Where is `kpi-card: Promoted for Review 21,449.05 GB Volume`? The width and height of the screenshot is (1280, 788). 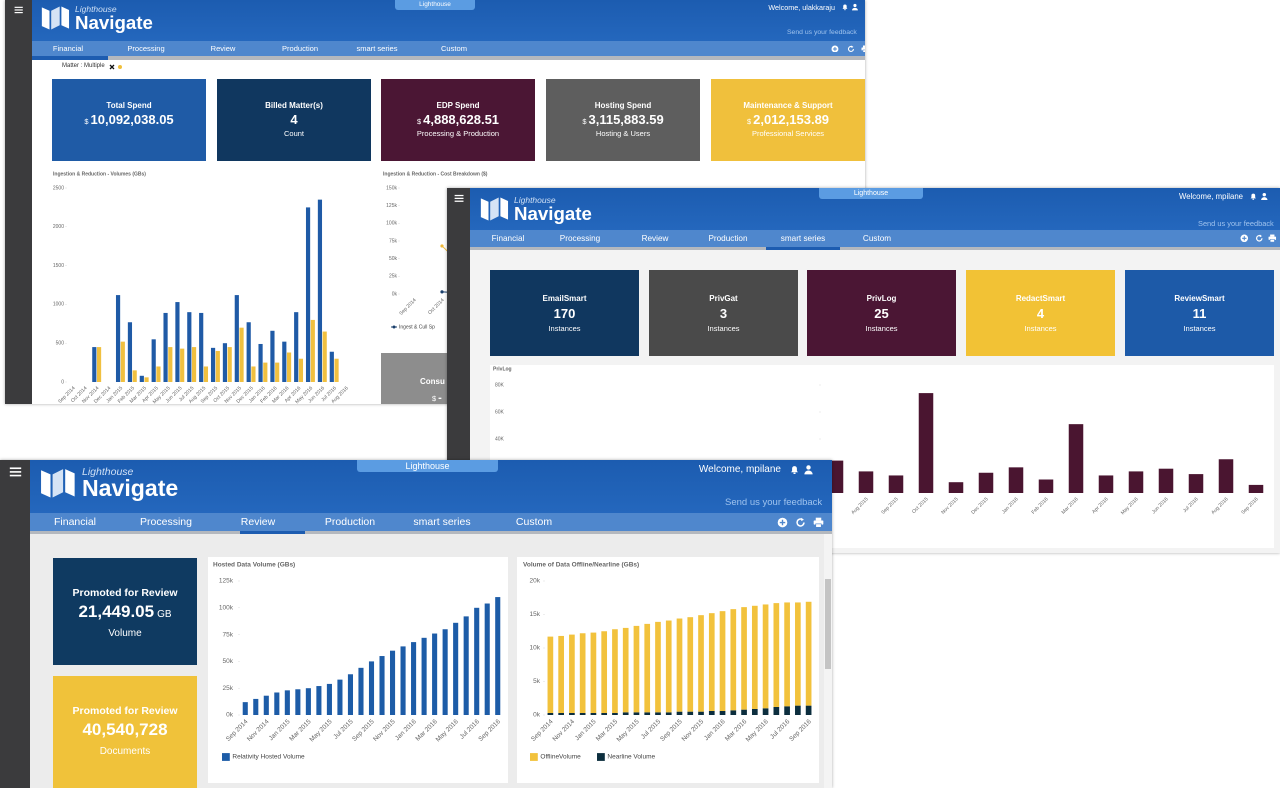 kpi-card: Promoted for Review 21,449.05 GB Volume is located at coordinates (125, 611).